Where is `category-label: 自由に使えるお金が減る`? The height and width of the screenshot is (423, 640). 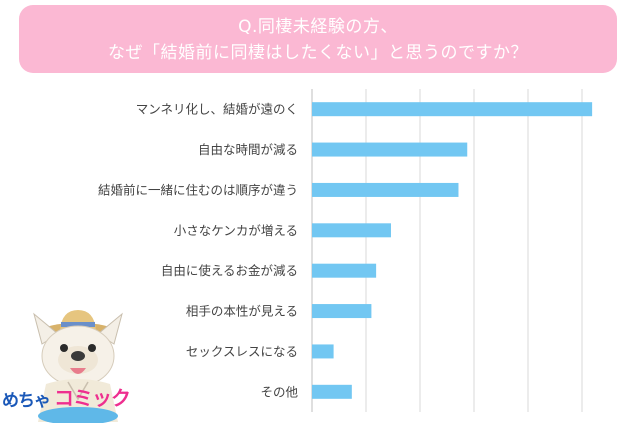 category-label: 自由に使えるお金が減る is located at coordinates (229, 270).